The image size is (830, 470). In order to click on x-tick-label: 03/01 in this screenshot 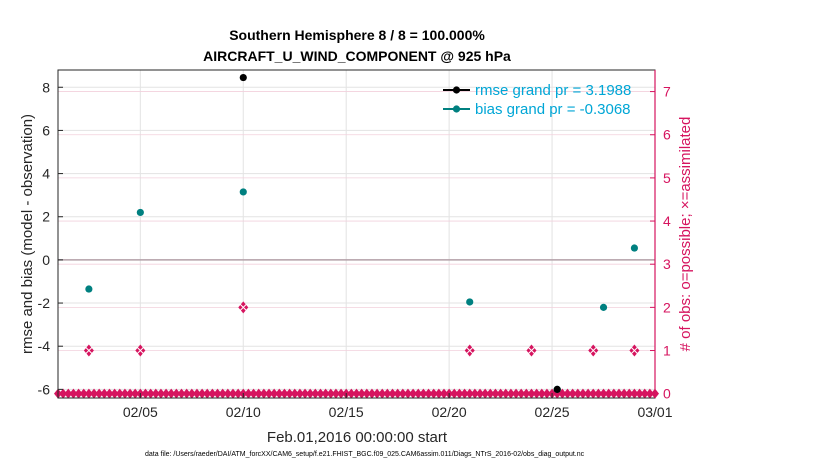, I will do `click(654, 412)`.